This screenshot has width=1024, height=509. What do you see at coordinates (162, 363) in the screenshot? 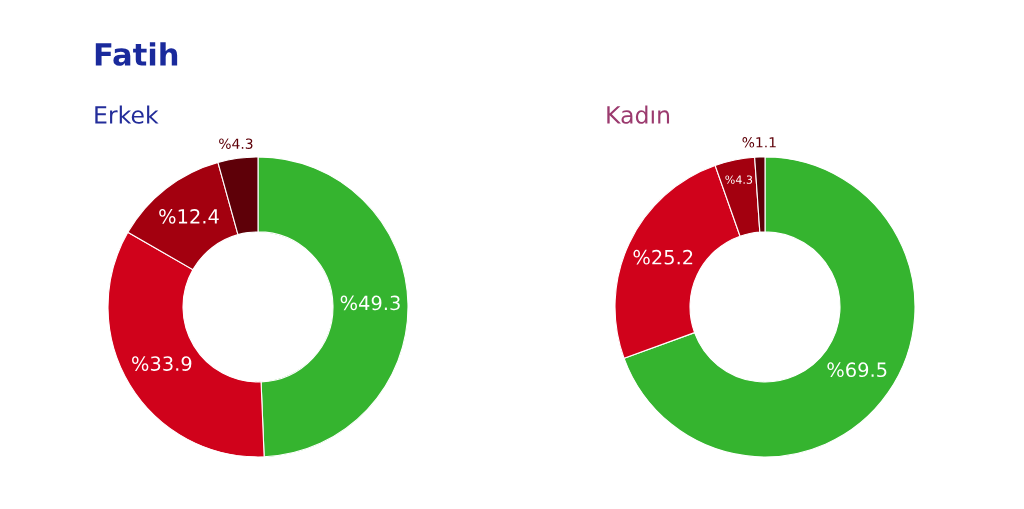
I see `data-label: %33.9` at bounding box center [162, 363].